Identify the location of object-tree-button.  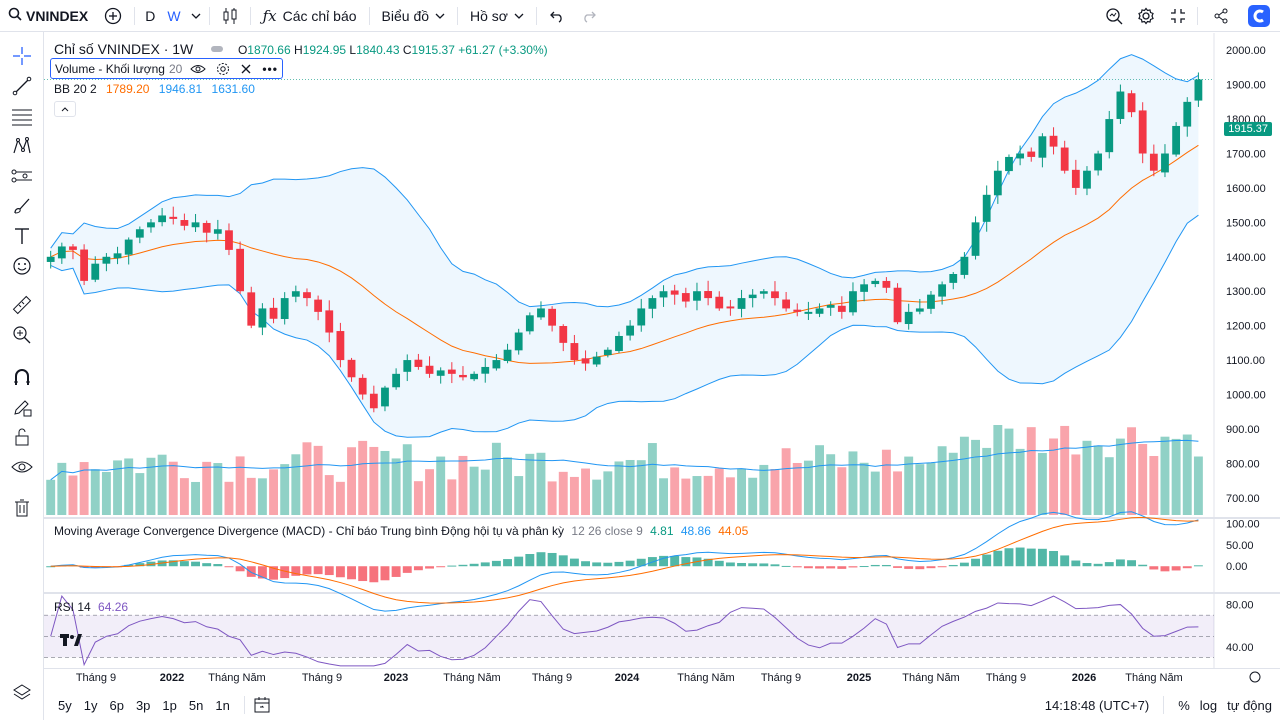
(22, 692).